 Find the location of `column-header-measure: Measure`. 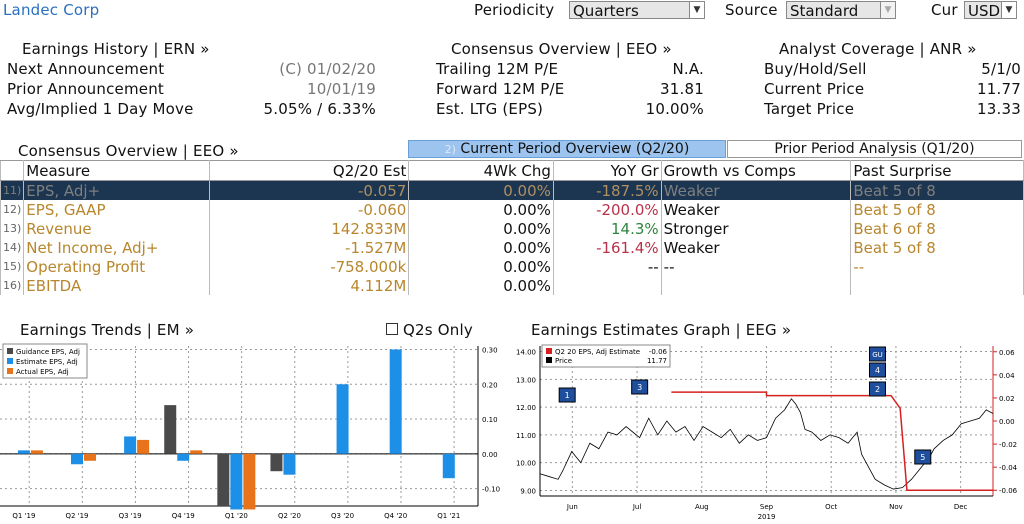

column-header-measure: Measure is located at coordinates (117, 170).